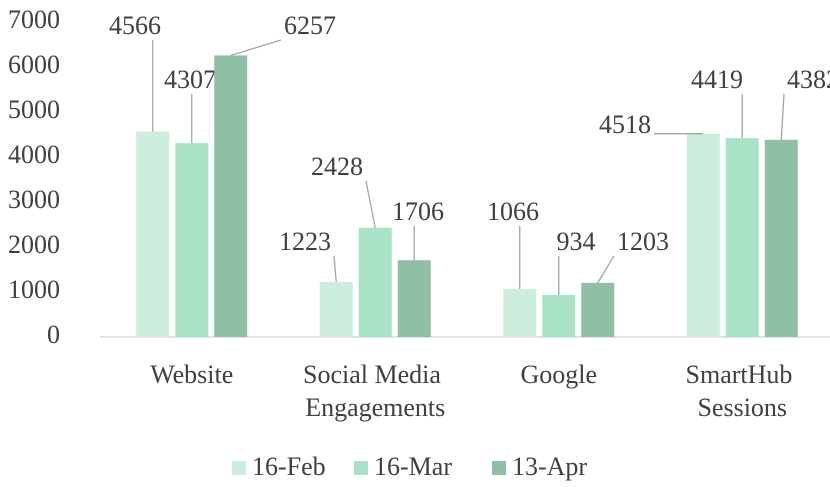 The width and height of the screenshot is (830, 487). Describe the element at coordinates (34, 154) in the screenshot. I see `y-tick-label: 4000` at that location.